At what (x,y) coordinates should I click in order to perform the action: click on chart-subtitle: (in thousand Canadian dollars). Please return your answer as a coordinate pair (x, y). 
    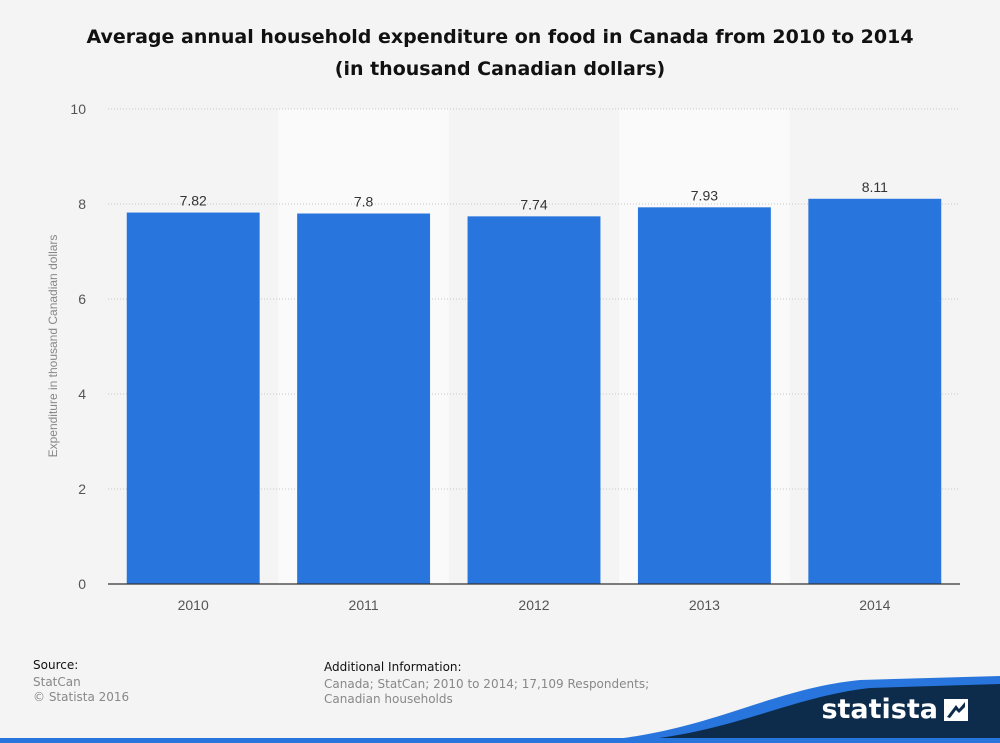
    Looking at the image, I should click on (500, 69).